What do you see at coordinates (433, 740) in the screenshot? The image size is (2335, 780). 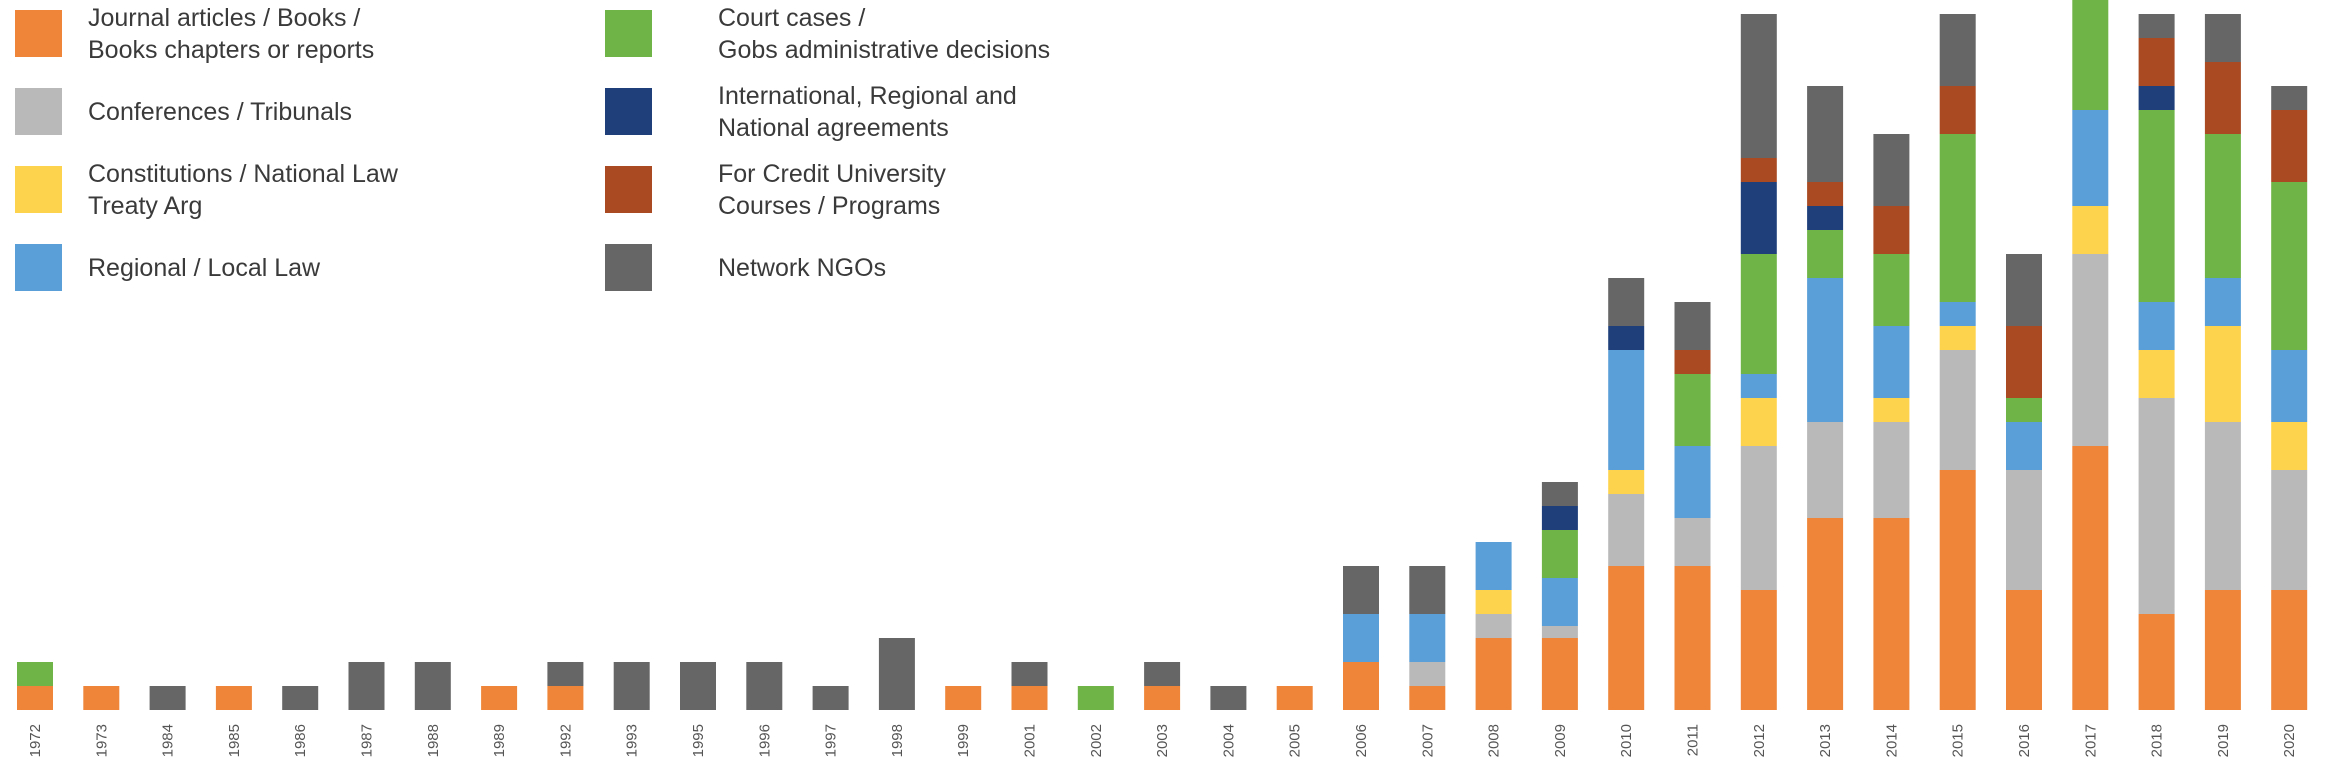 I see `x-tick-label: 1988` at bounding box center [433, 740].